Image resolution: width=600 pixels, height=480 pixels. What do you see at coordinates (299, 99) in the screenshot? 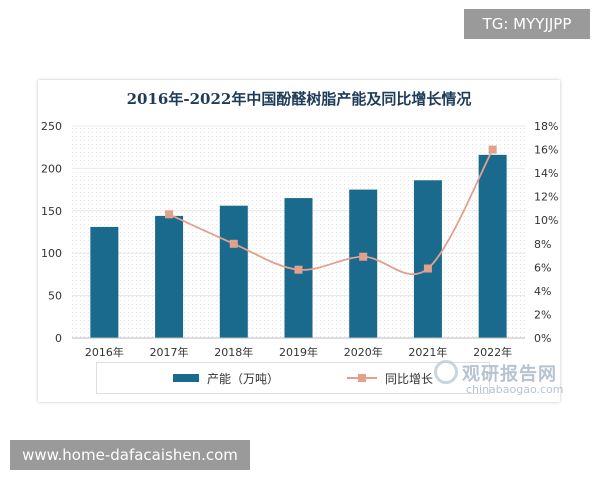
I see `chart-title: 2016年-2022年中国酚醛树脂产能及同比增长情况` at bounding box center [299, 99].